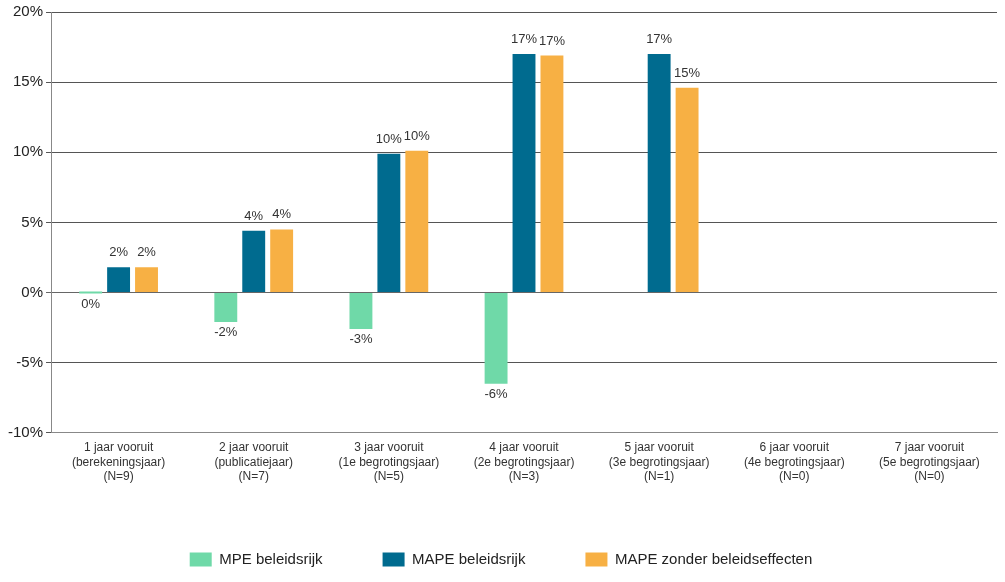 The image size is (1005, 582). Describe the element at coordinates (713, 558) in the screenshot. I see `legend-label: MAPE zonder beleidseffecten` at that location.